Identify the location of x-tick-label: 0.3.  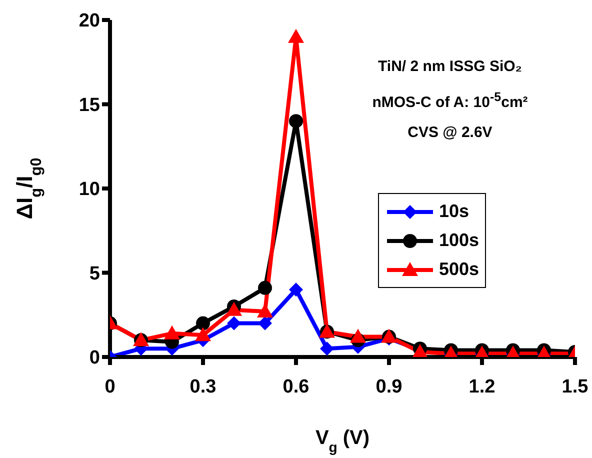
(203, 387).